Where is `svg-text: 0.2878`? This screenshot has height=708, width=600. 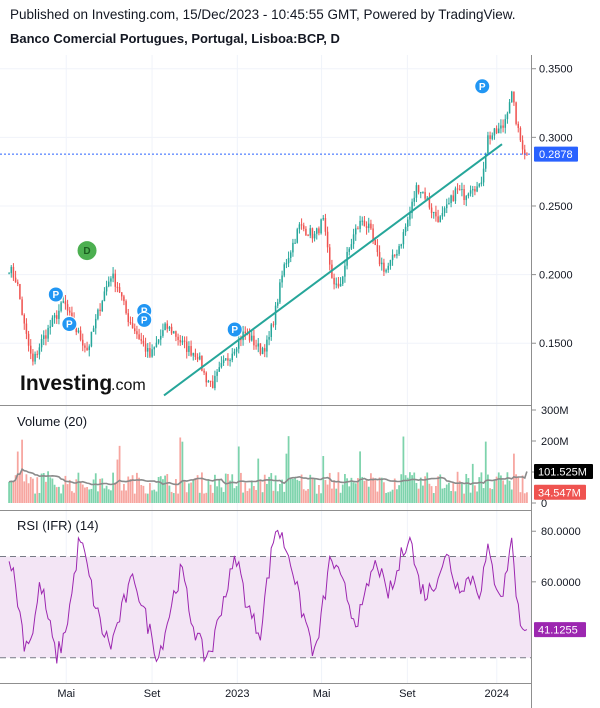 svg-text: 0.2878 is located at coordinates (556, 155).